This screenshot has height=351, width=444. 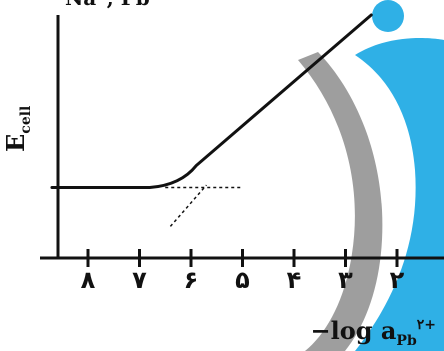 What do you see at coordinates (88, 280) in the screenshot?
I see `x-tick-label-0: ۸` at bounding box center [88, 280].